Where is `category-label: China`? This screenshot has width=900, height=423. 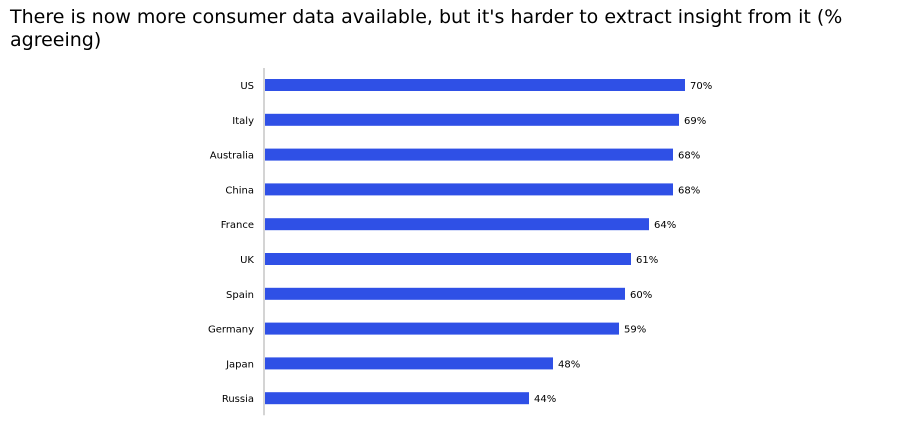 category-label: China is located at coordinates (239, 190).